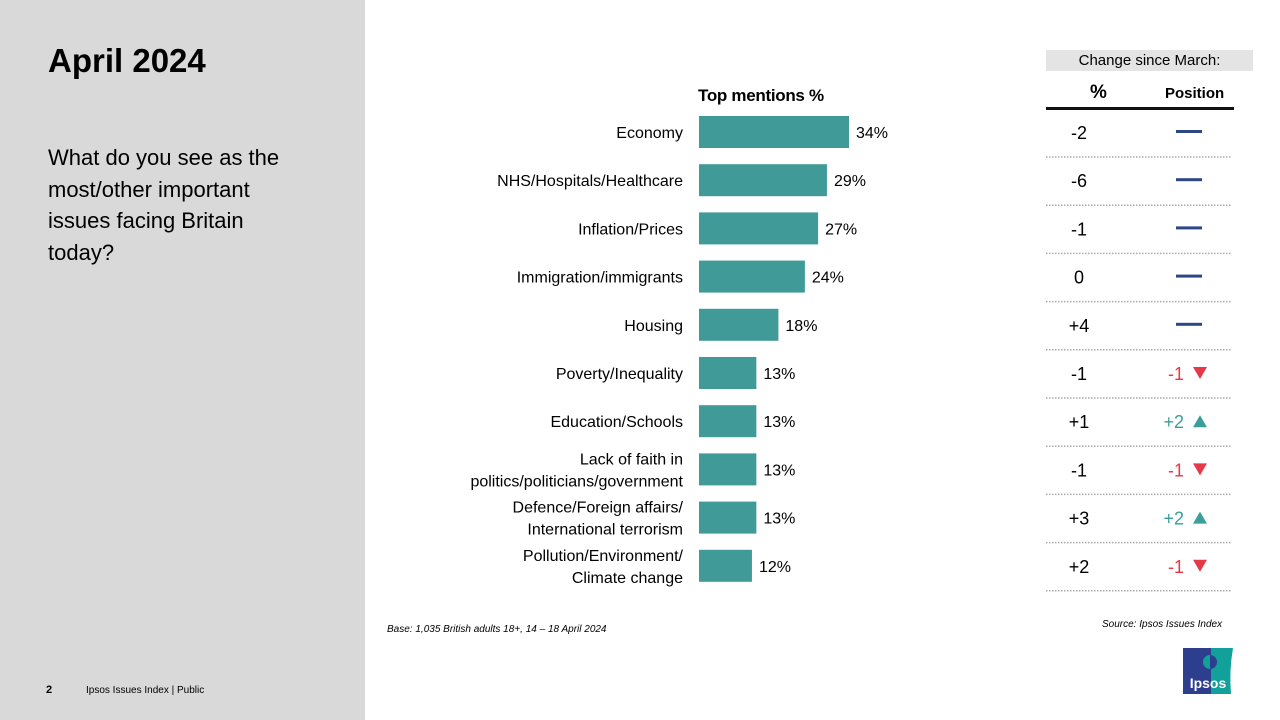  Describe the element at coordinates (761, 95) in the screenshot. I see `chart-title: Top mentions %` at that location.